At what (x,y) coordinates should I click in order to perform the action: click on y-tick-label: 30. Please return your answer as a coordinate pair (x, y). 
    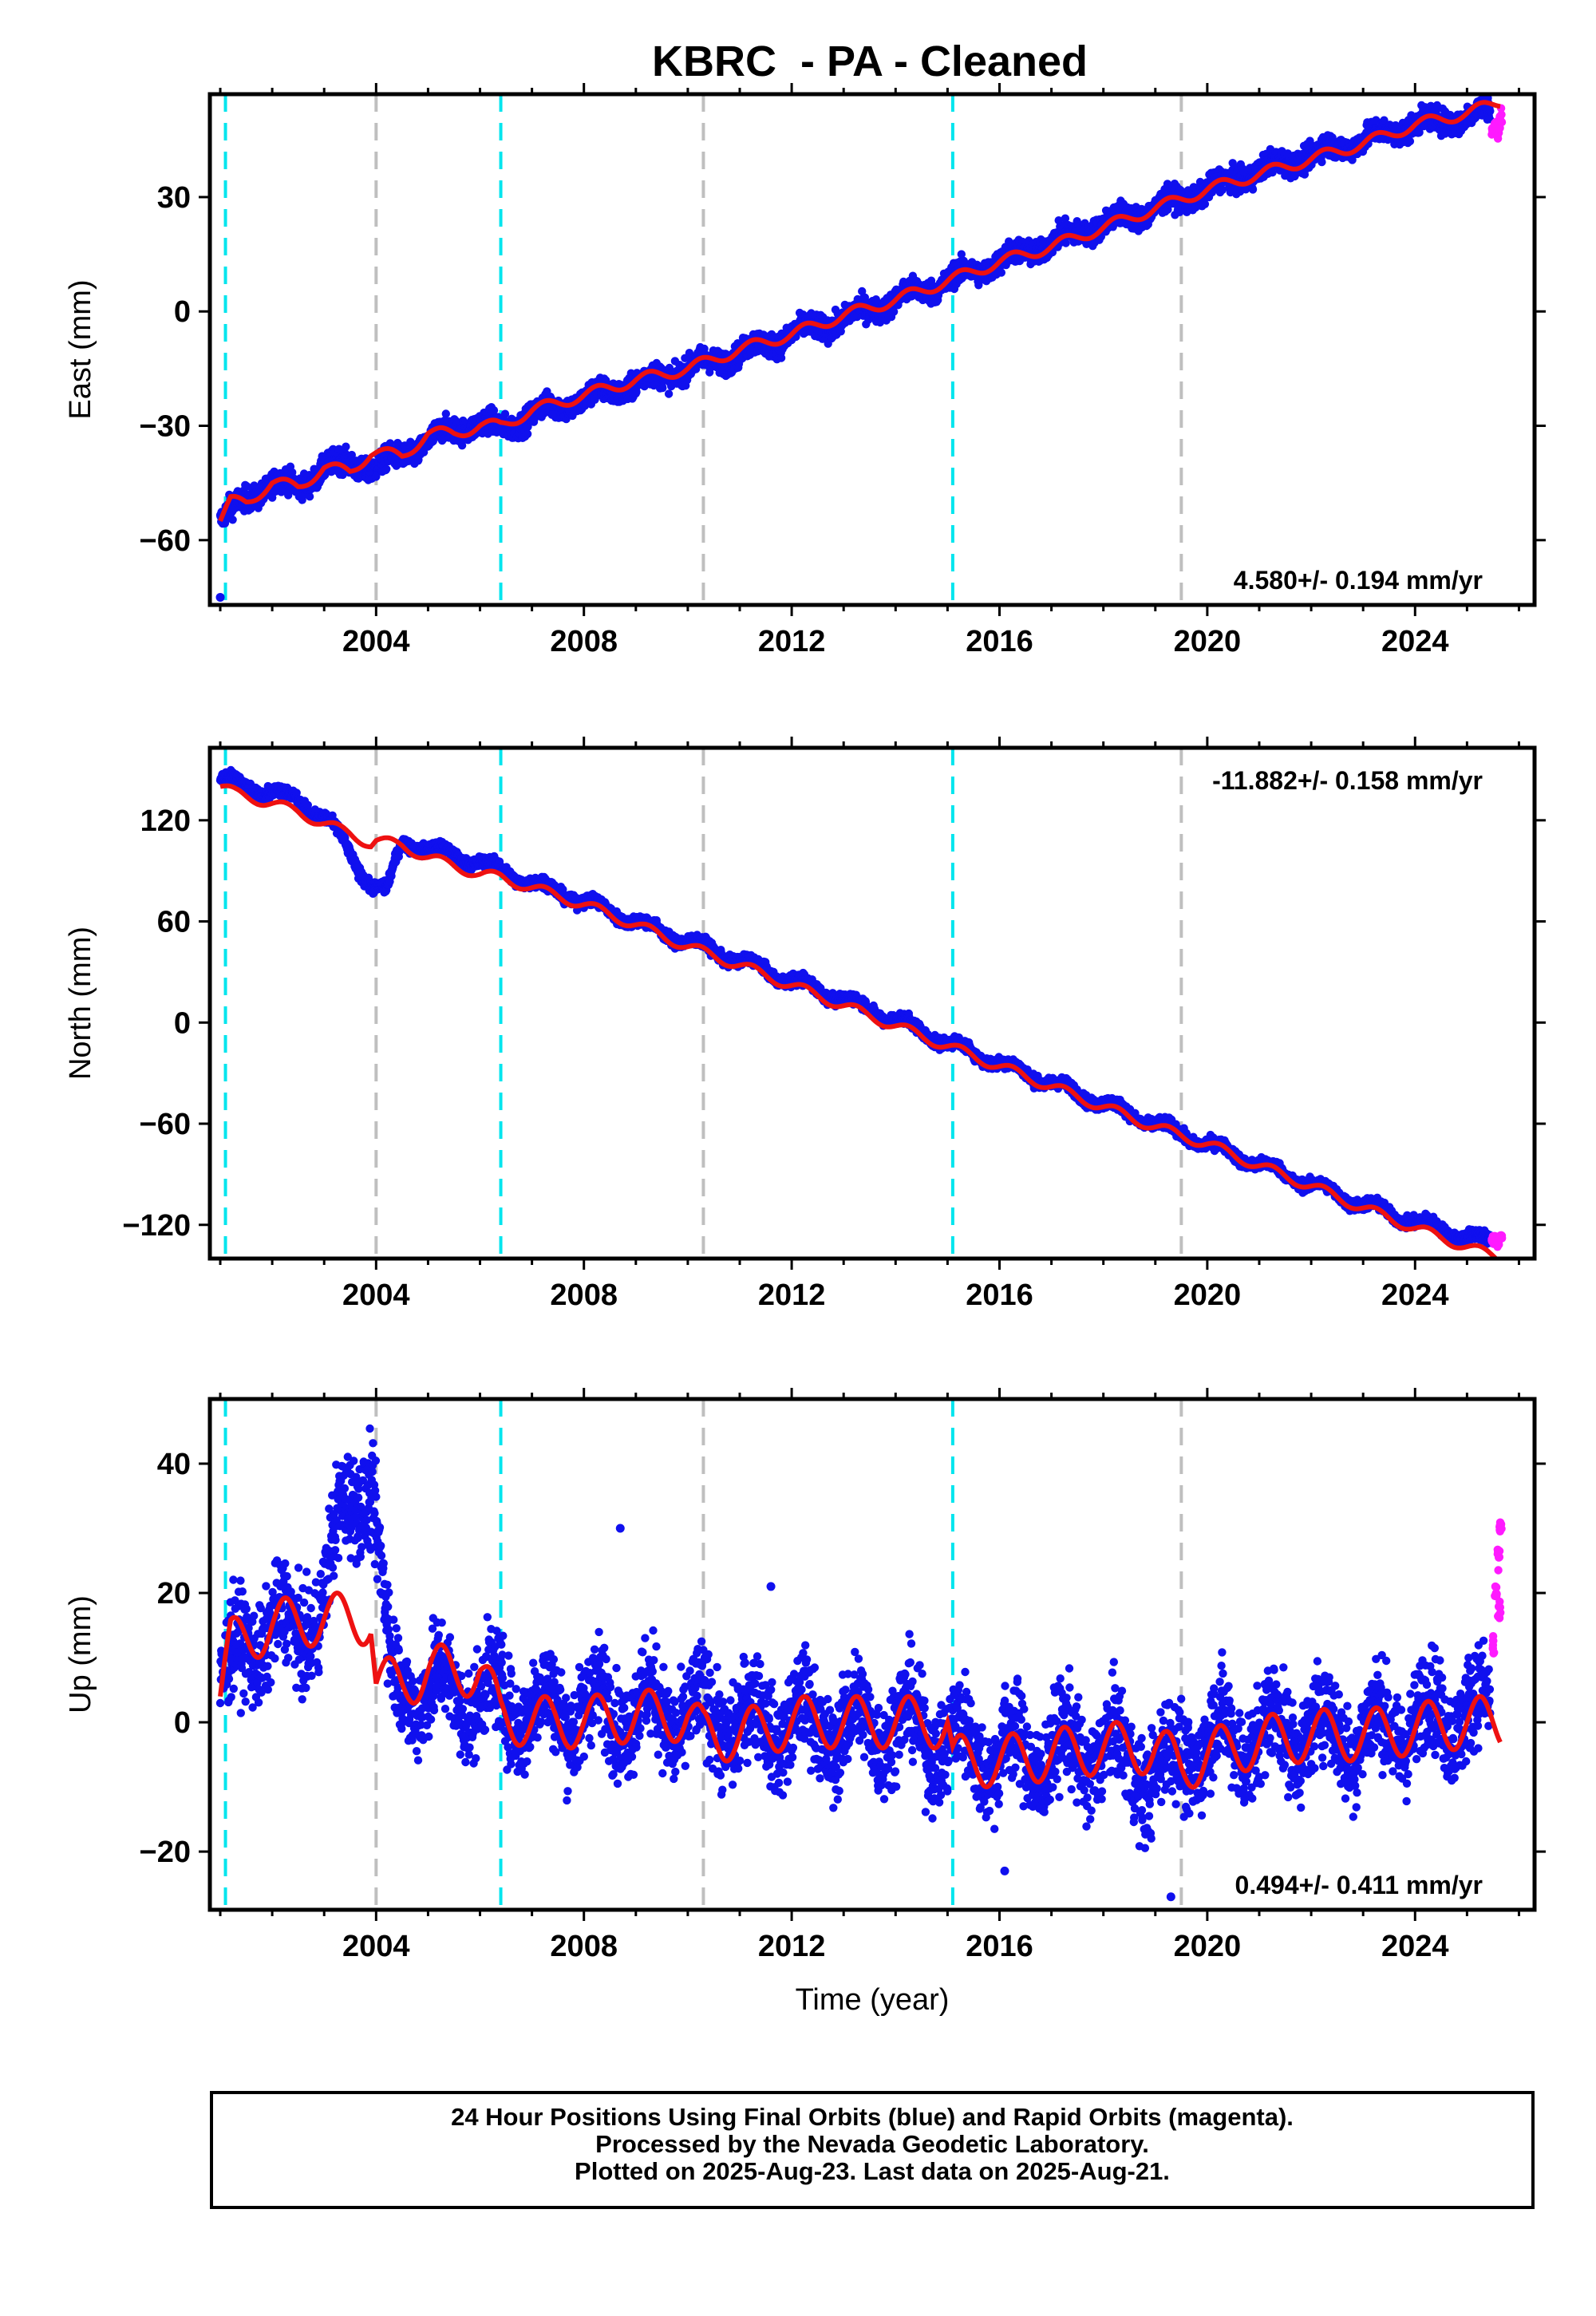
    Looking at the image, I should click on (174, 198).